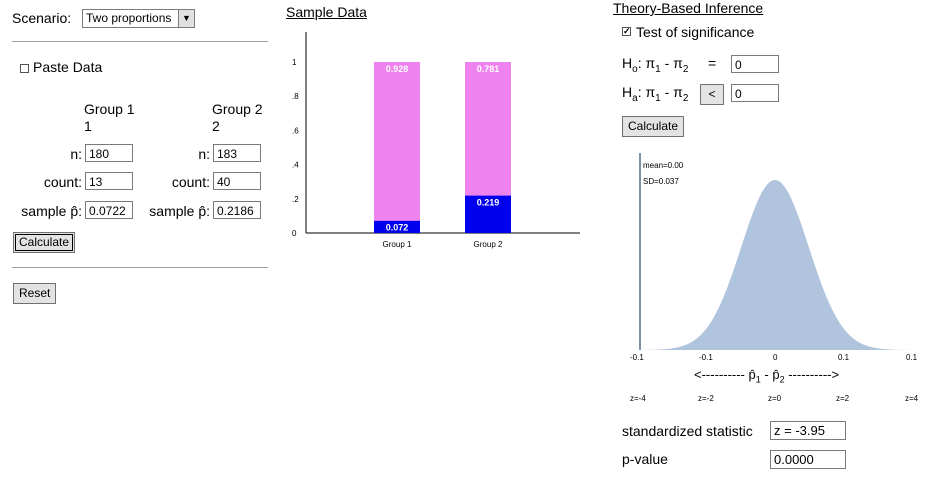  Describe the element at coordinates (62, 182) in the screenshot. I see `group1-count-label: count:` at that location.